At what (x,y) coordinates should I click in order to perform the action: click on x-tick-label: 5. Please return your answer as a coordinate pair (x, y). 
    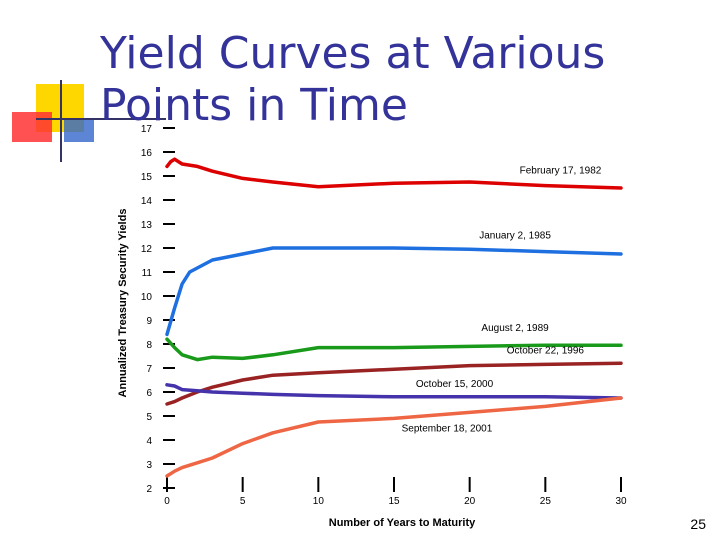
    Looking at the image, I should click on (243, 501).